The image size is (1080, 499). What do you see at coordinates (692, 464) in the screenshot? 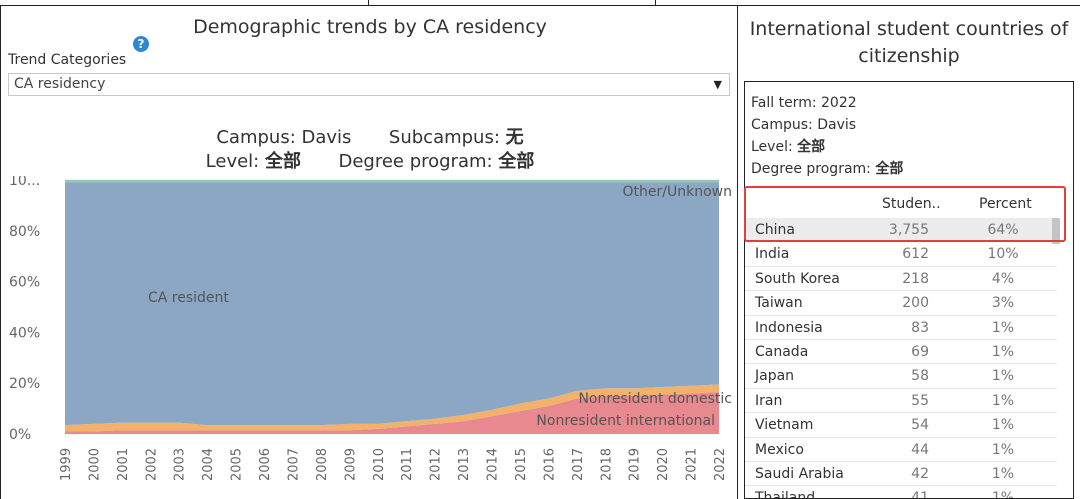
I see `x-tick-label: 2021` at bounding box center [692, 464].